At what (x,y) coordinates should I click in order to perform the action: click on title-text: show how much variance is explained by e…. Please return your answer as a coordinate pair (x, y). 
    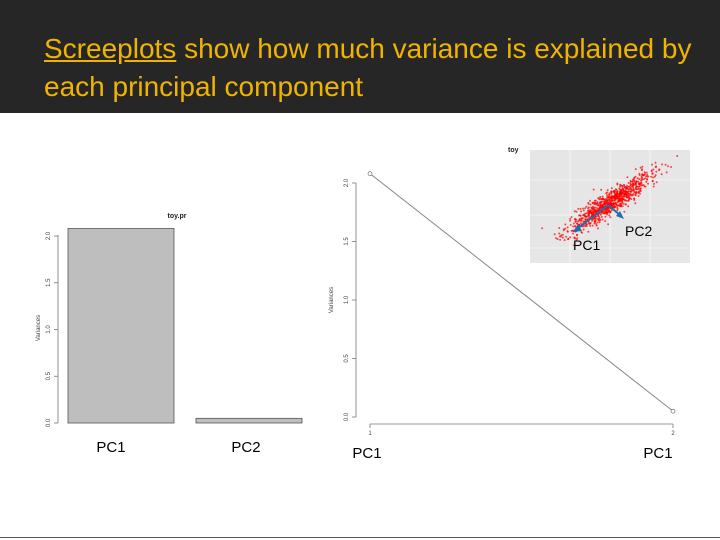
    Looking at the image, I should click on (368, 67).